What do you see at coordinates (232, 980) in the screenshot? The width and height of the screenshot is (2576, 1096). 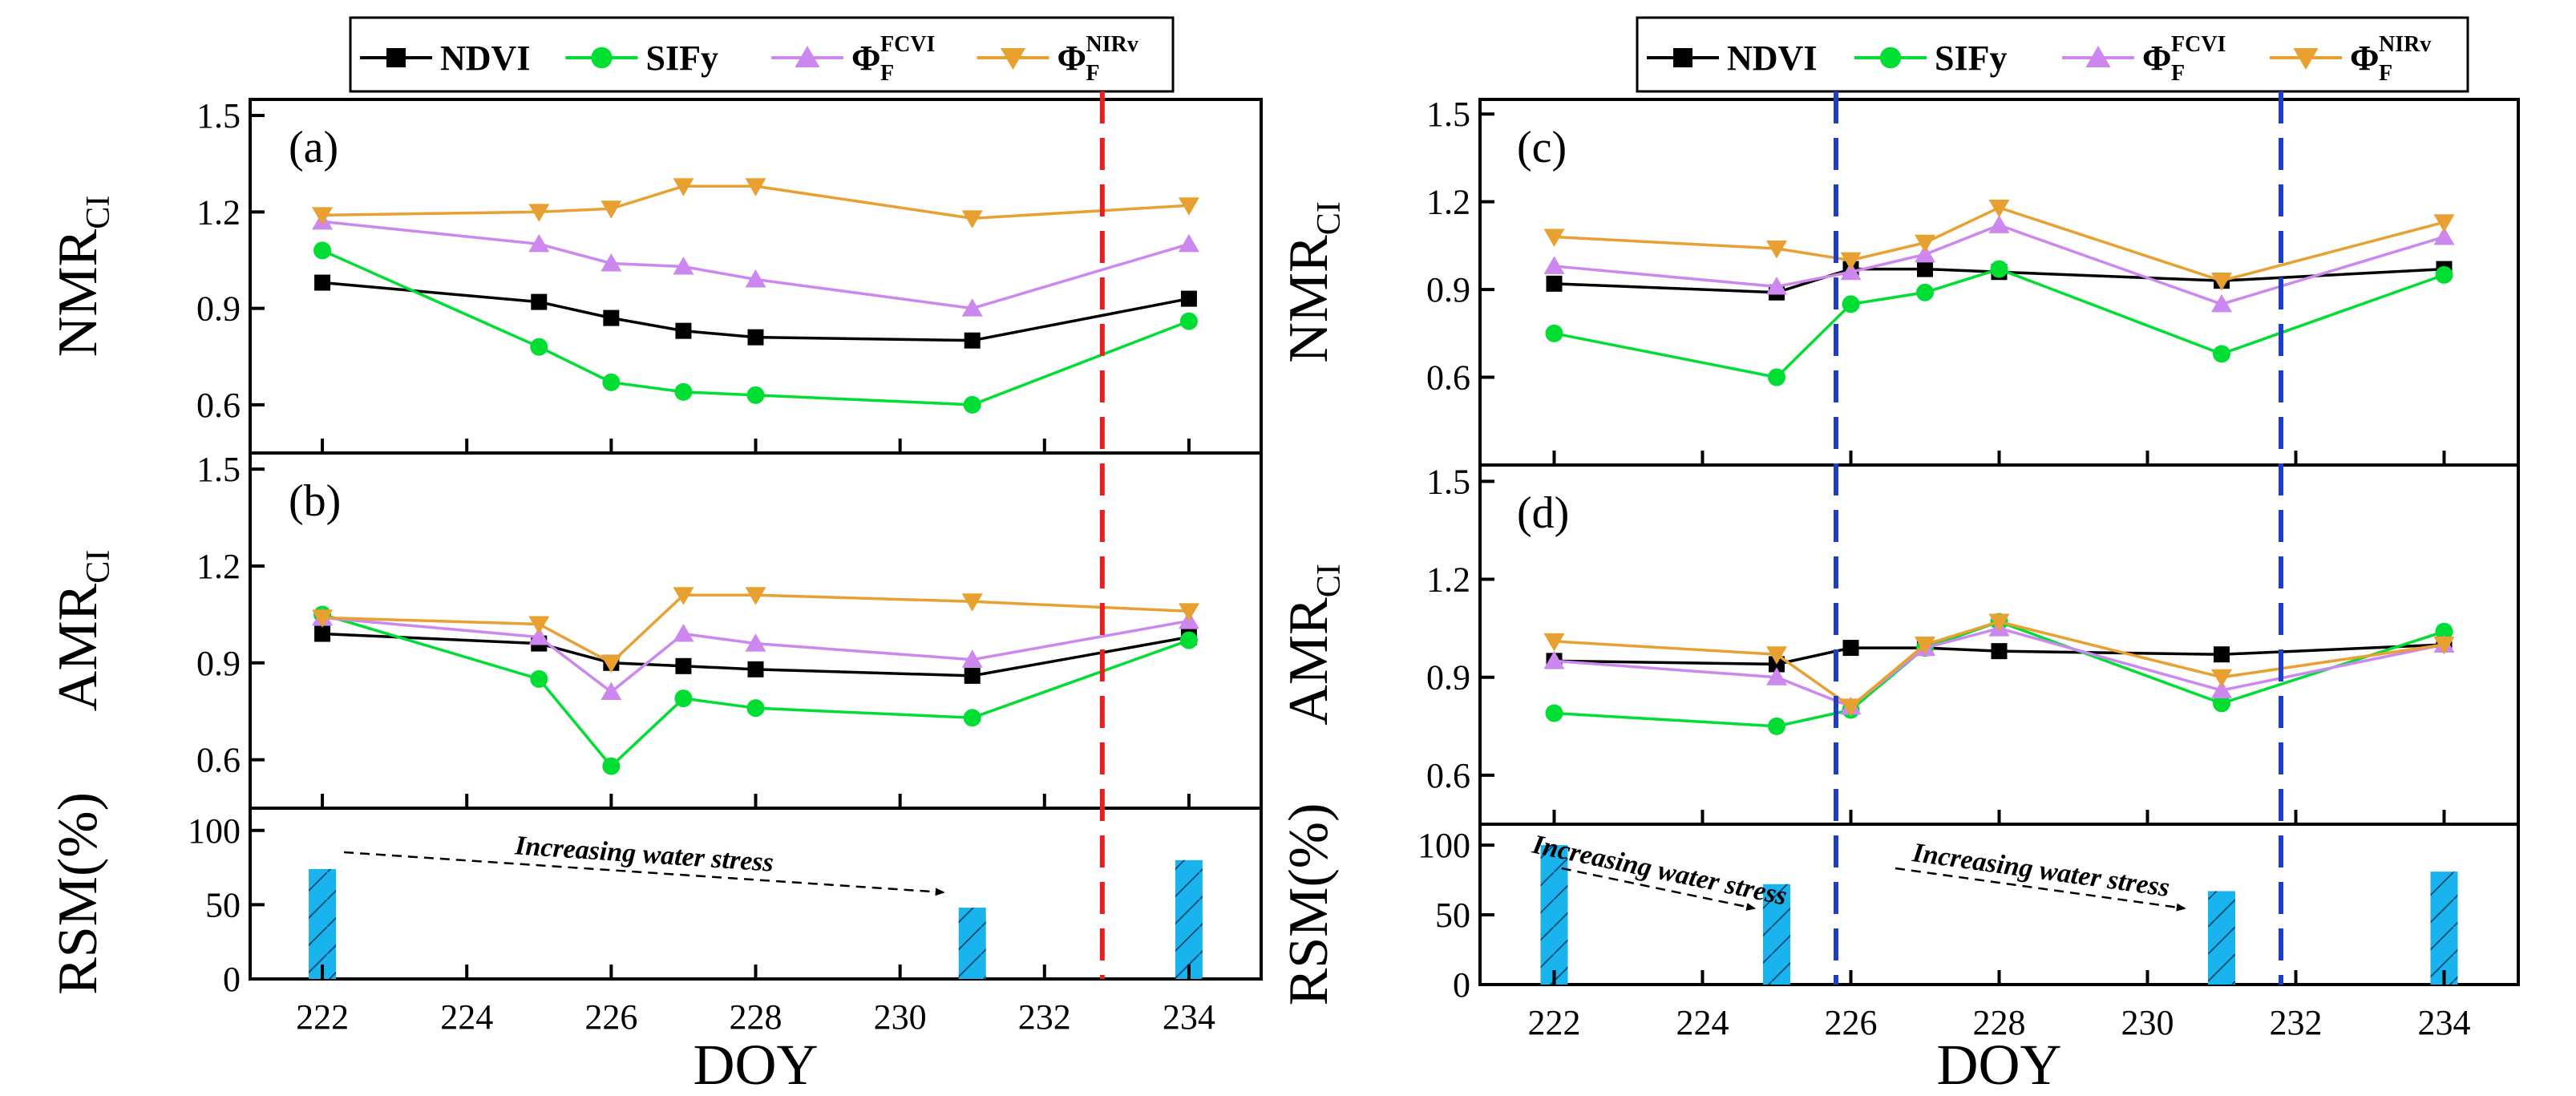 I see `y-tick-label: 0` at bounding box center [232, 980].